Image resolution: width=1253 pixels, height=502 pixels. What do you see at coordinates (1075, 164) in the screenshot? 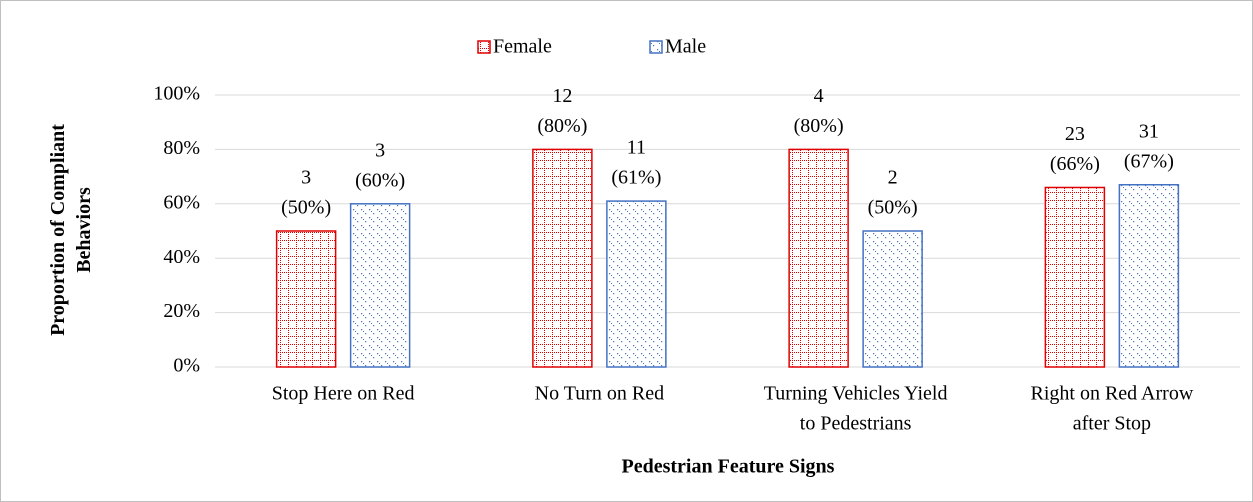
I see `data-label: (66%)` at bounding box center [1075, 164].